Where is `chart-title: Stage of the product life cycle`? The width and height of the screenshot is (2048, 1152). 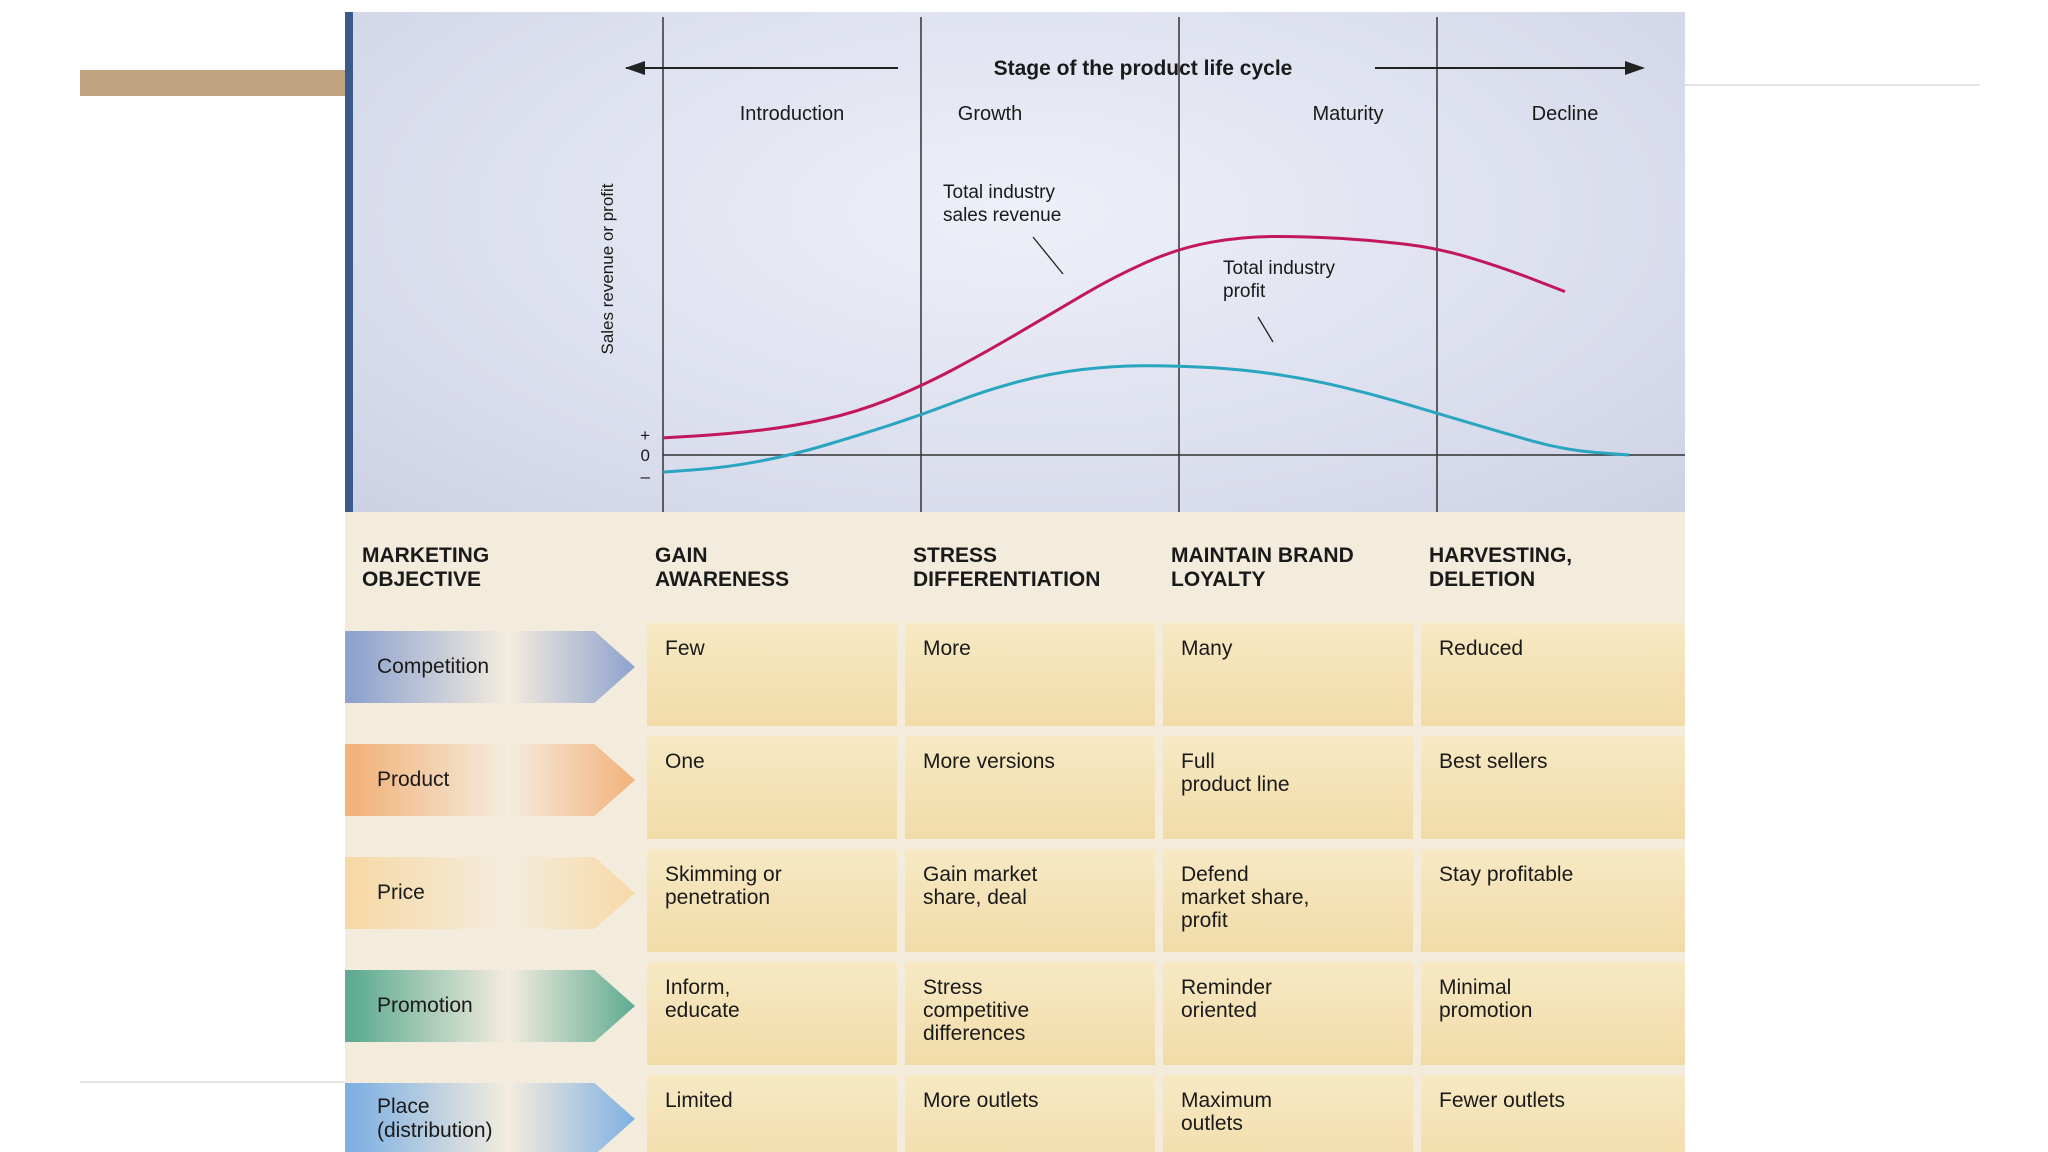
chart-title: Stage of the product life cycle is located at coordinates (1143, 68).